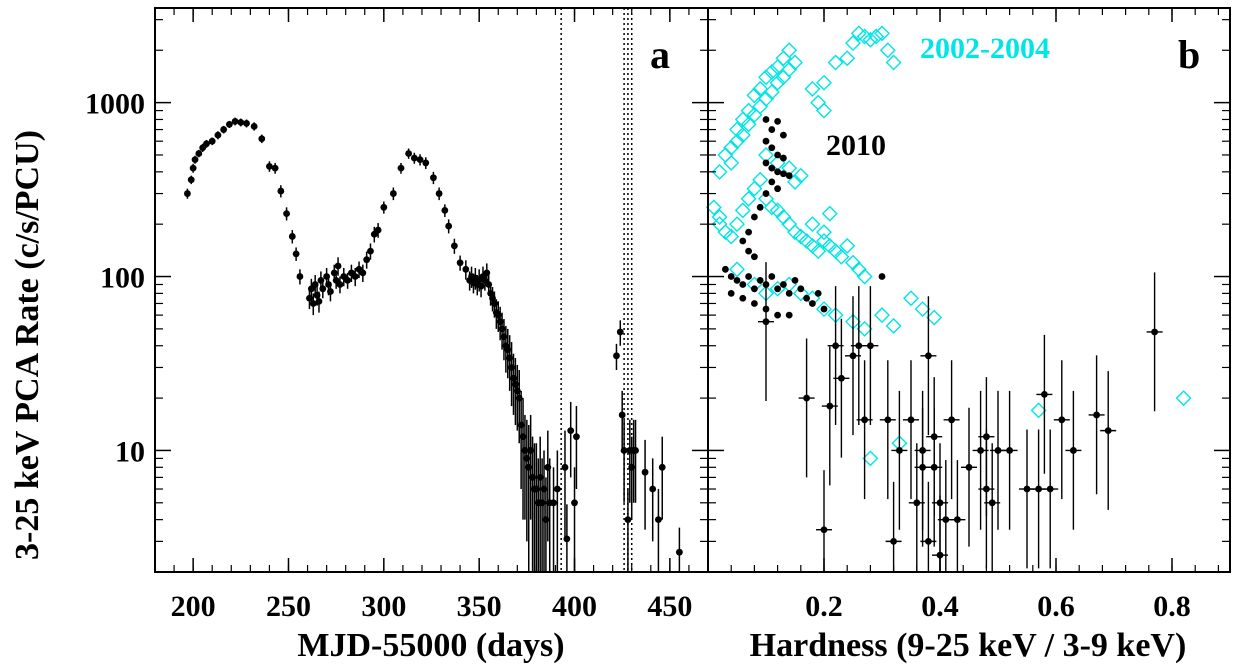 Image resolution: width=1241 pixels, height=669 pixels. I want to click on xtick-label-a-3: 350, so click(479, 606).